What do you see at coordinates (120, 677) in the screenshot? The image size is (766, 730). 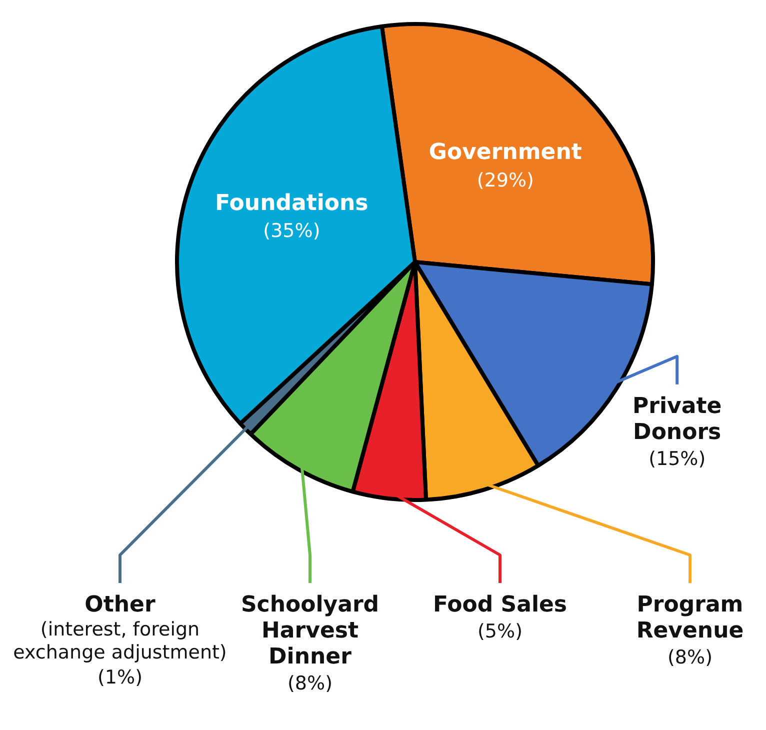 I see `data-label: (1%)` at bounding box center [120, 677].